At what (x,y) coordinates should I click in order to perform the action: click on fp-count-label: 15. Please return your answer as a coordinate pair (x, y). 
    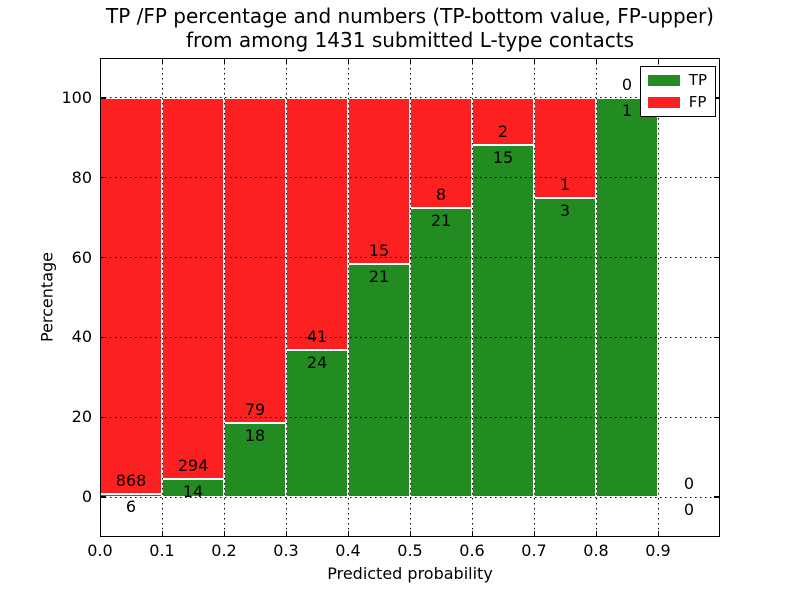
    Looking at the image, I should click on (379, 251).